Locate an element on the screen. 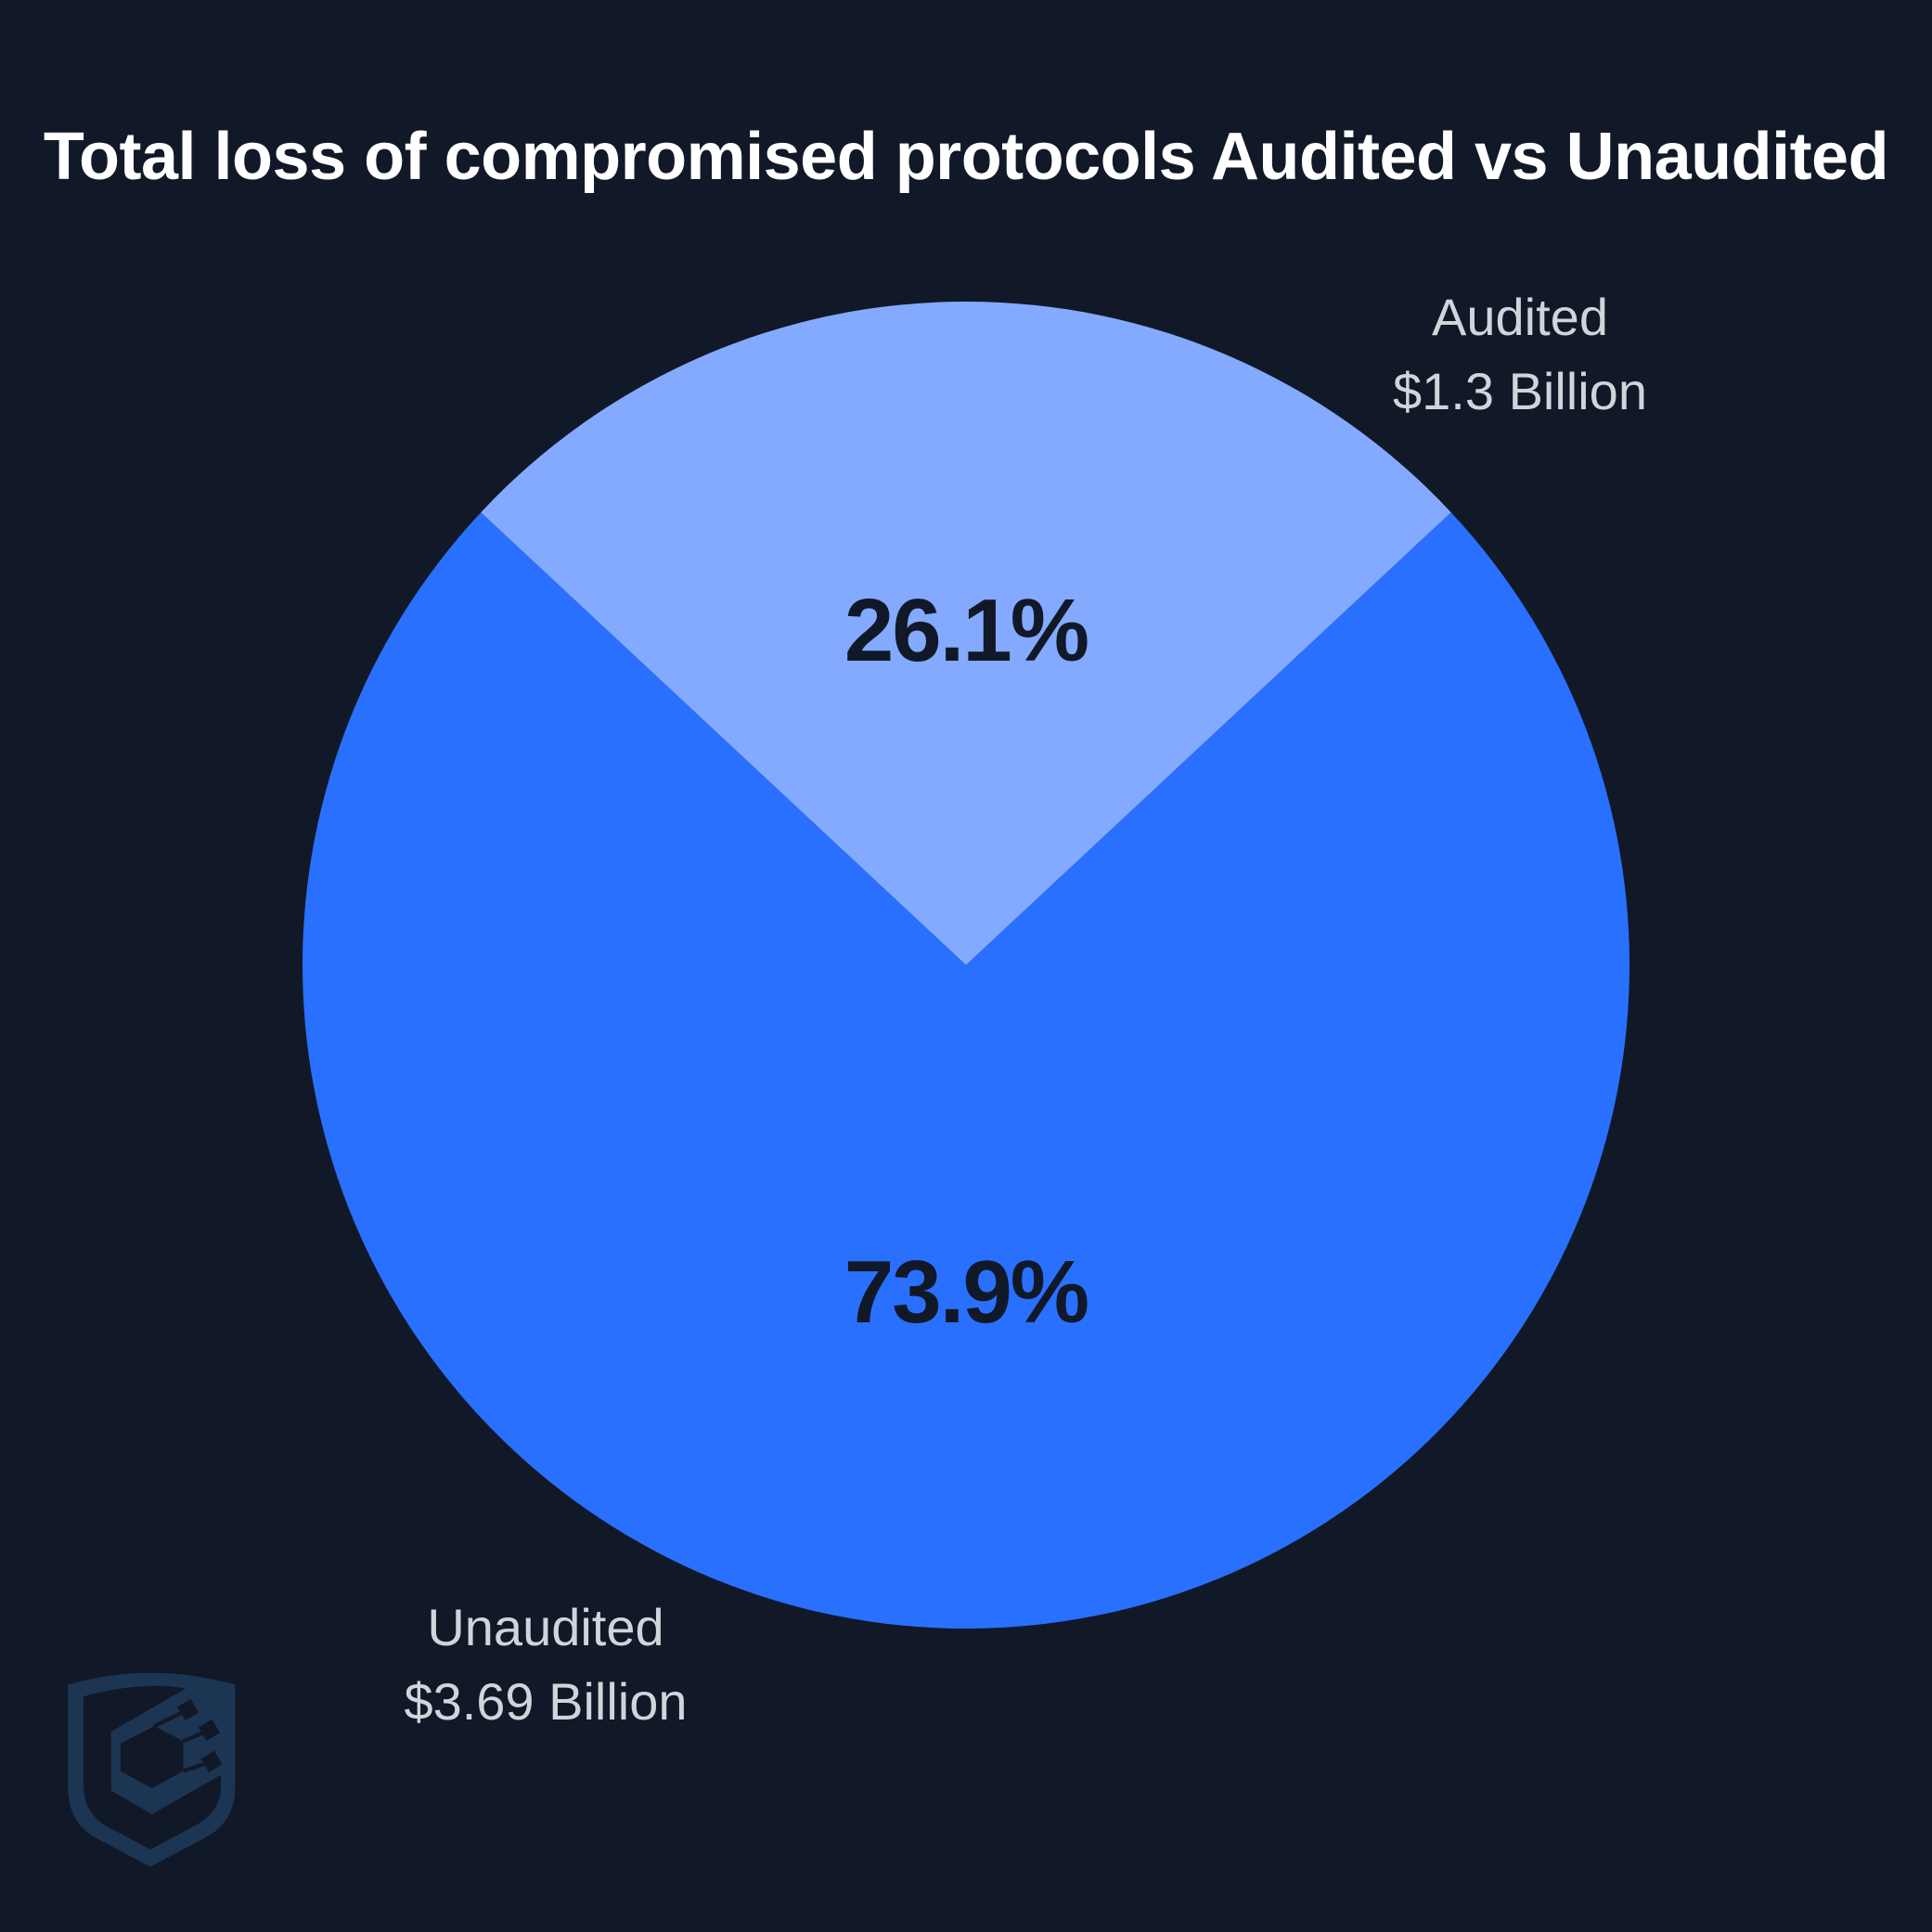 This screenshot has width=1932, height=1932. unaudited-external-label: Unaudited $3.69 Billion is located at coordinates (545, 1665).